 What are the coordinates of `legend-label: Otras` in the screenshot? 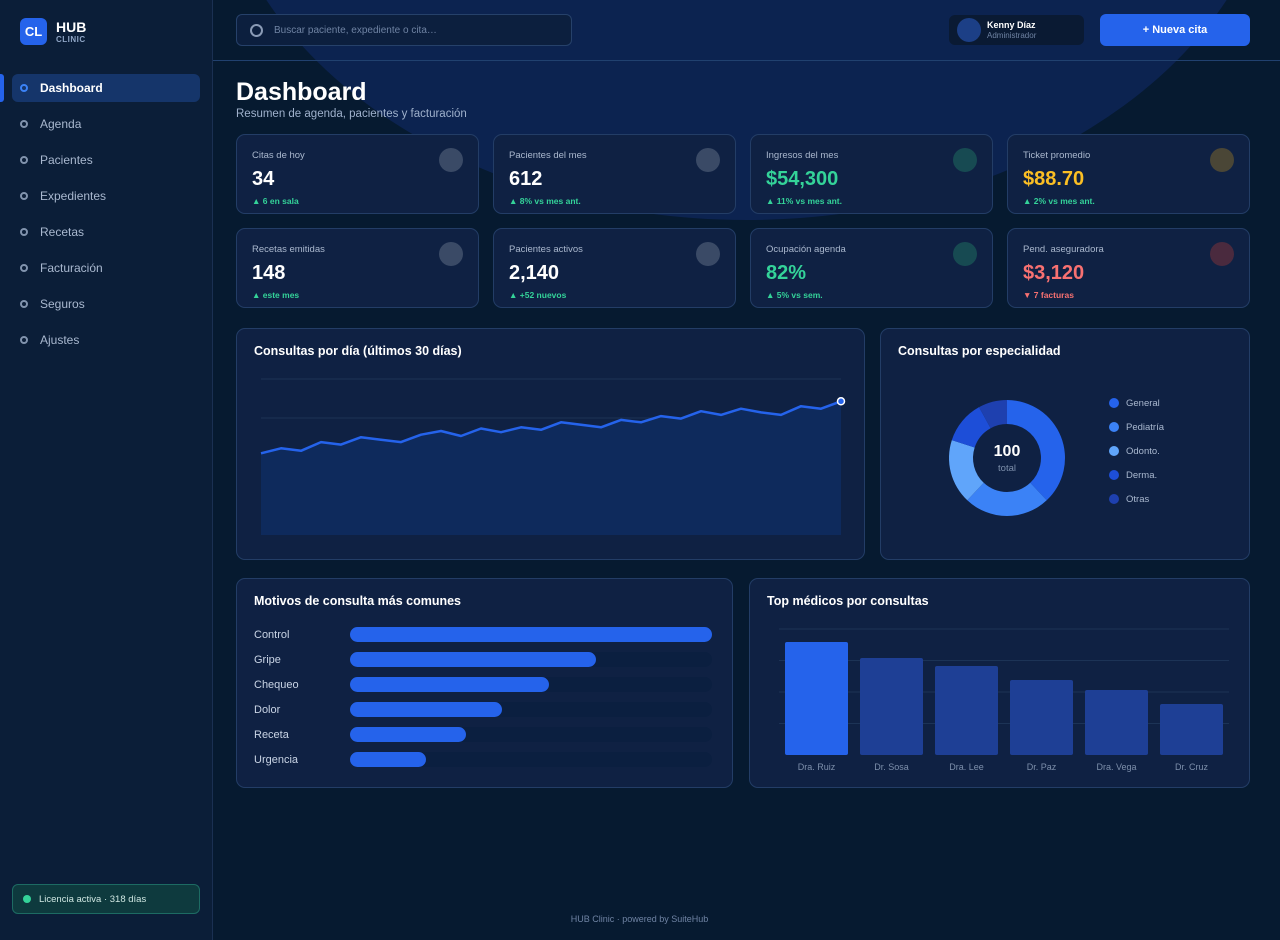 It's located at (1138, 499).